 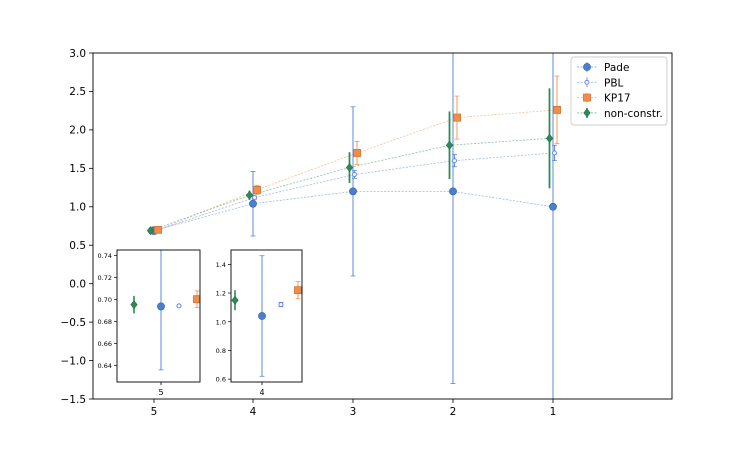 What do you see at coordinates (587, 97) in the screenshot?
I see `legend-marker-kp17` at bounding box center [587, 97].